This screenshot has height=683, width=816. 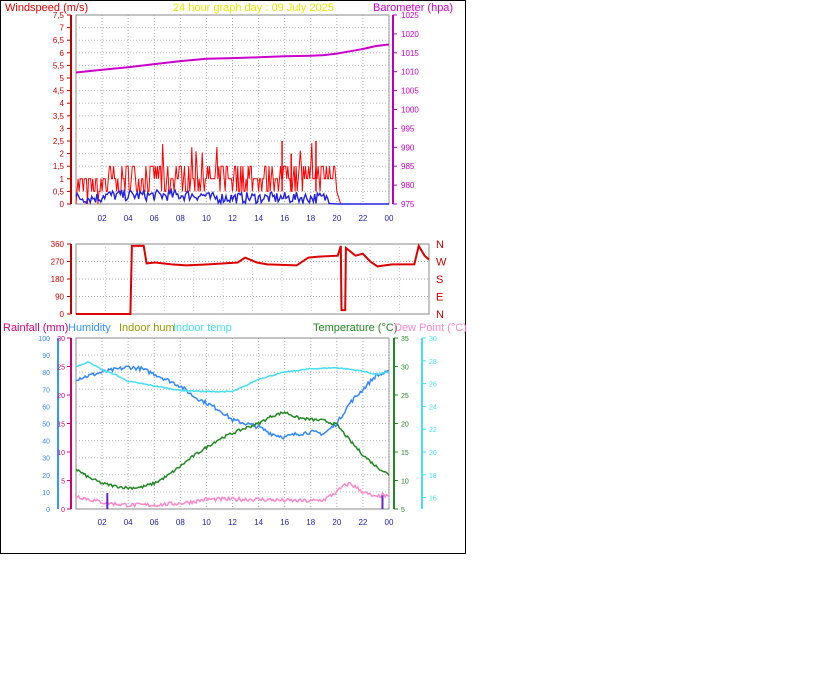 What do you see at coordinates (206, 218) in the screenshot?
I see `panel1-x-tick-label: 10` at bounding box center [206, 218].